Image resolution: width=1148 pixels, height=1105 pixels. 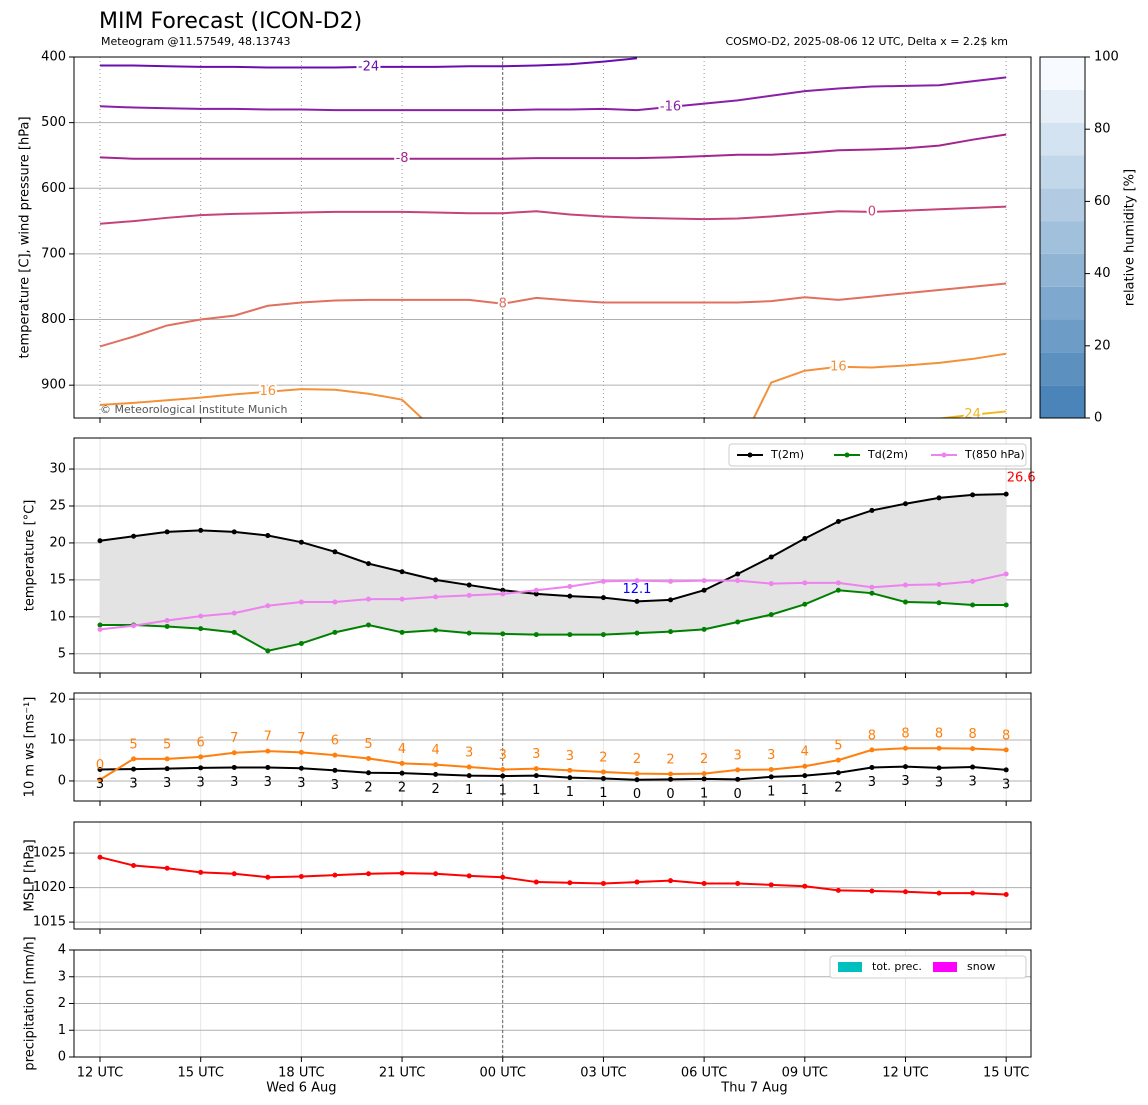 I want to click on legend-swatch, so click(x=850, y=967).